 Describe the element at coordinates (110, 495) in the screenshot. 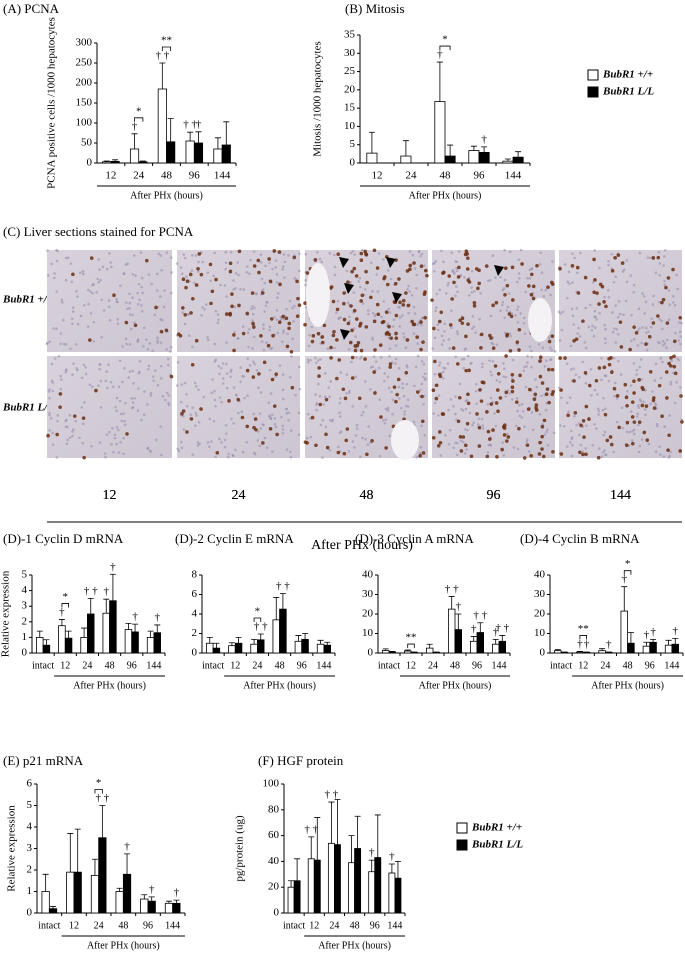

I see `column-label: 12` at that location.